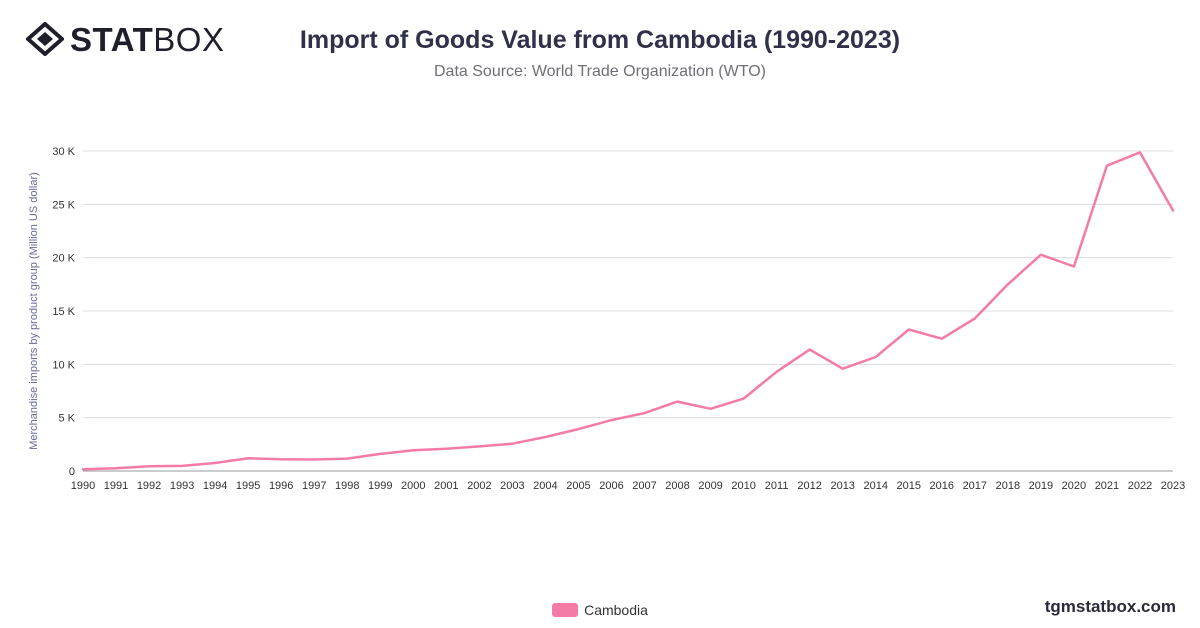 The image size is (1200, 628). I want to click on logo-wordmark: STATBOX, so click(147, 39).